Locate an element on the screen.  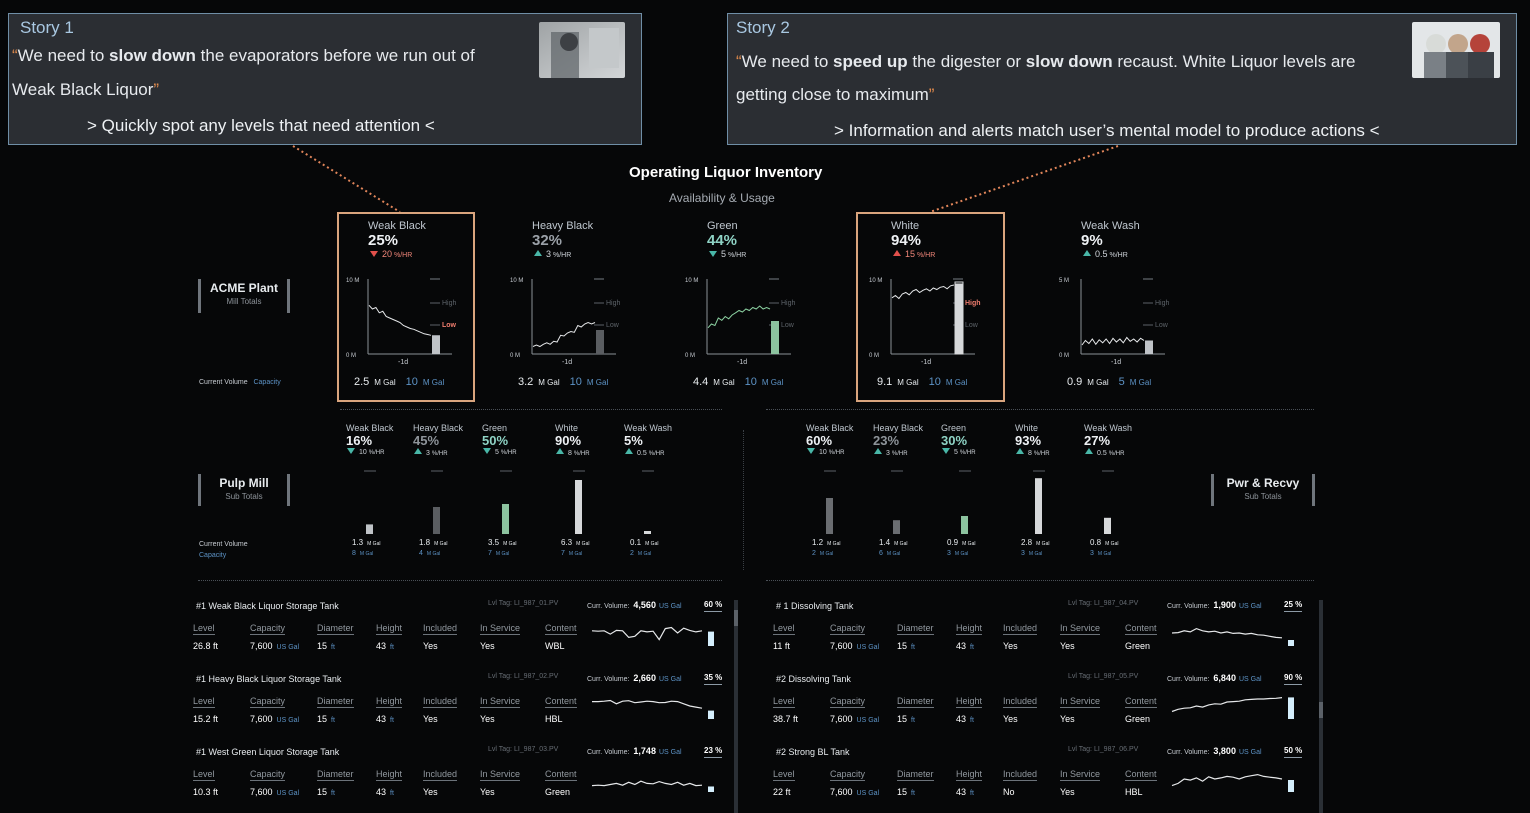
level-tag: Lvl Tag: LI_987_06.PV is located at coordinates (1103, 749).